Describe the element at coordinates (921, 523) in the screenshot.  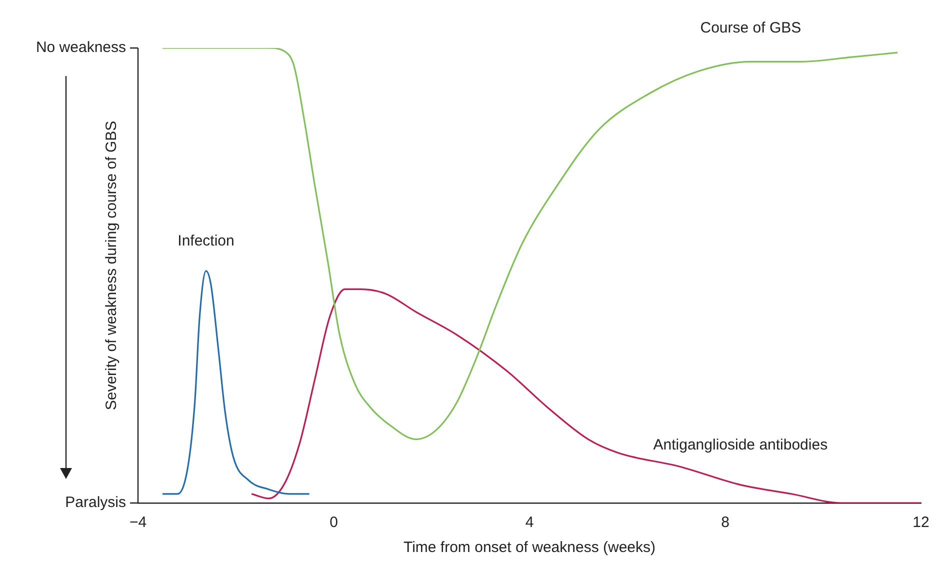
I see `x-tick-label: 12` at that location.